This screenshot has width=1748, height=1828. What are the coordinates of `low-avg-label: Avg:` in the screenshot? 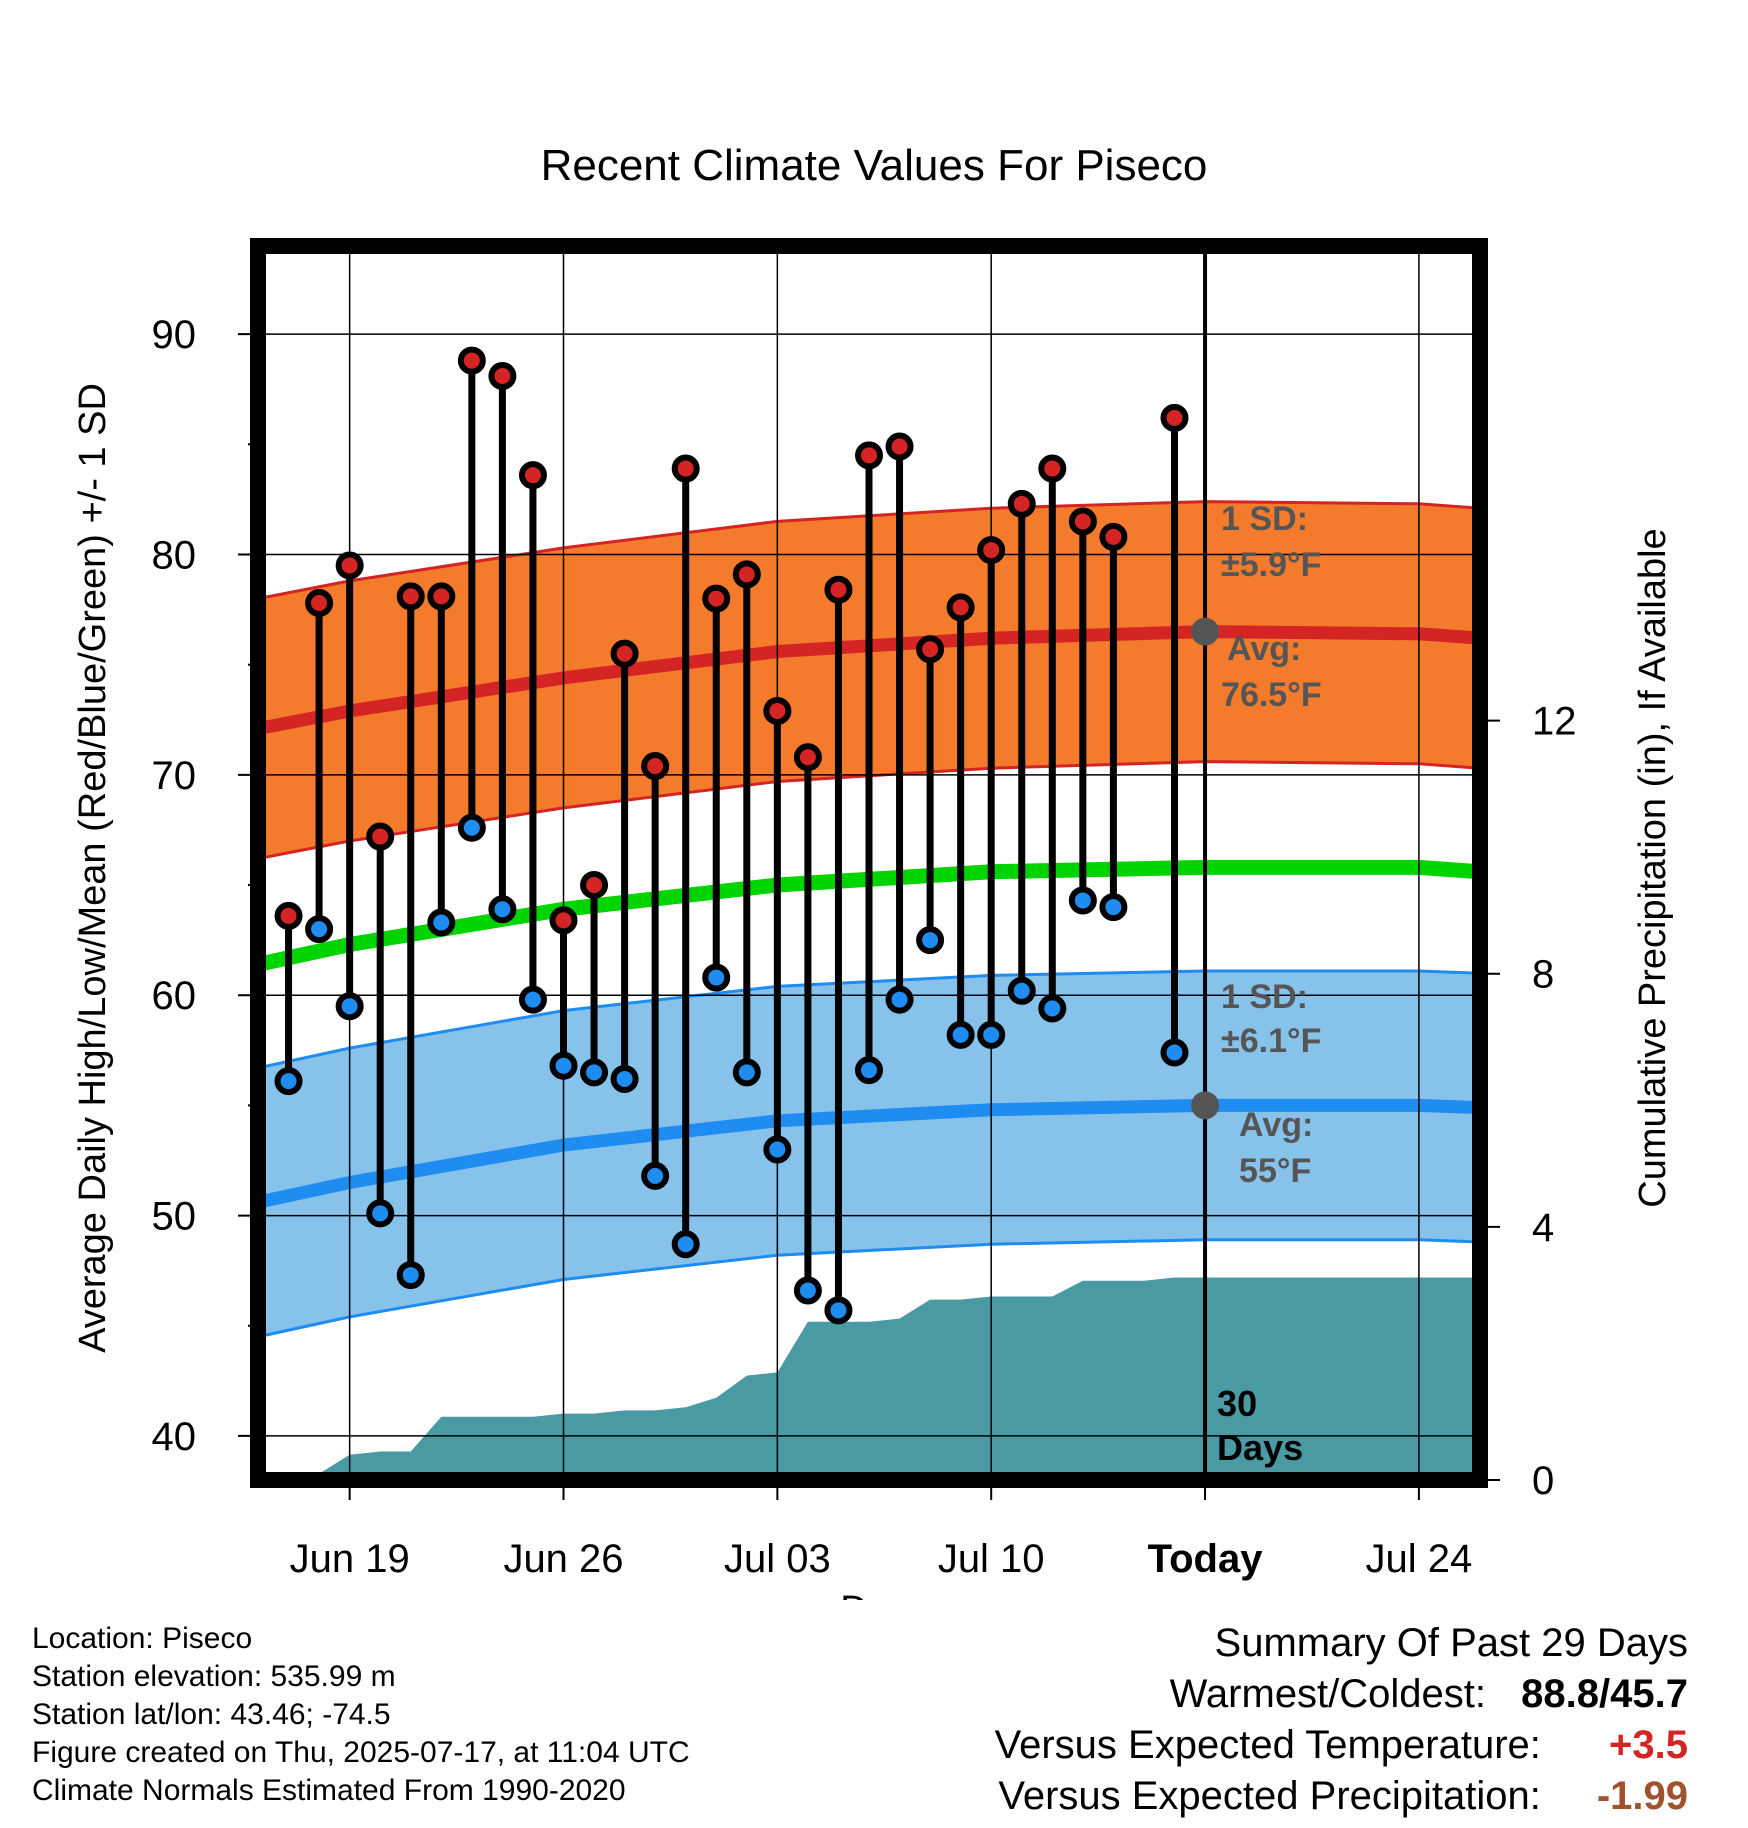 It's located at (1276, 1125).